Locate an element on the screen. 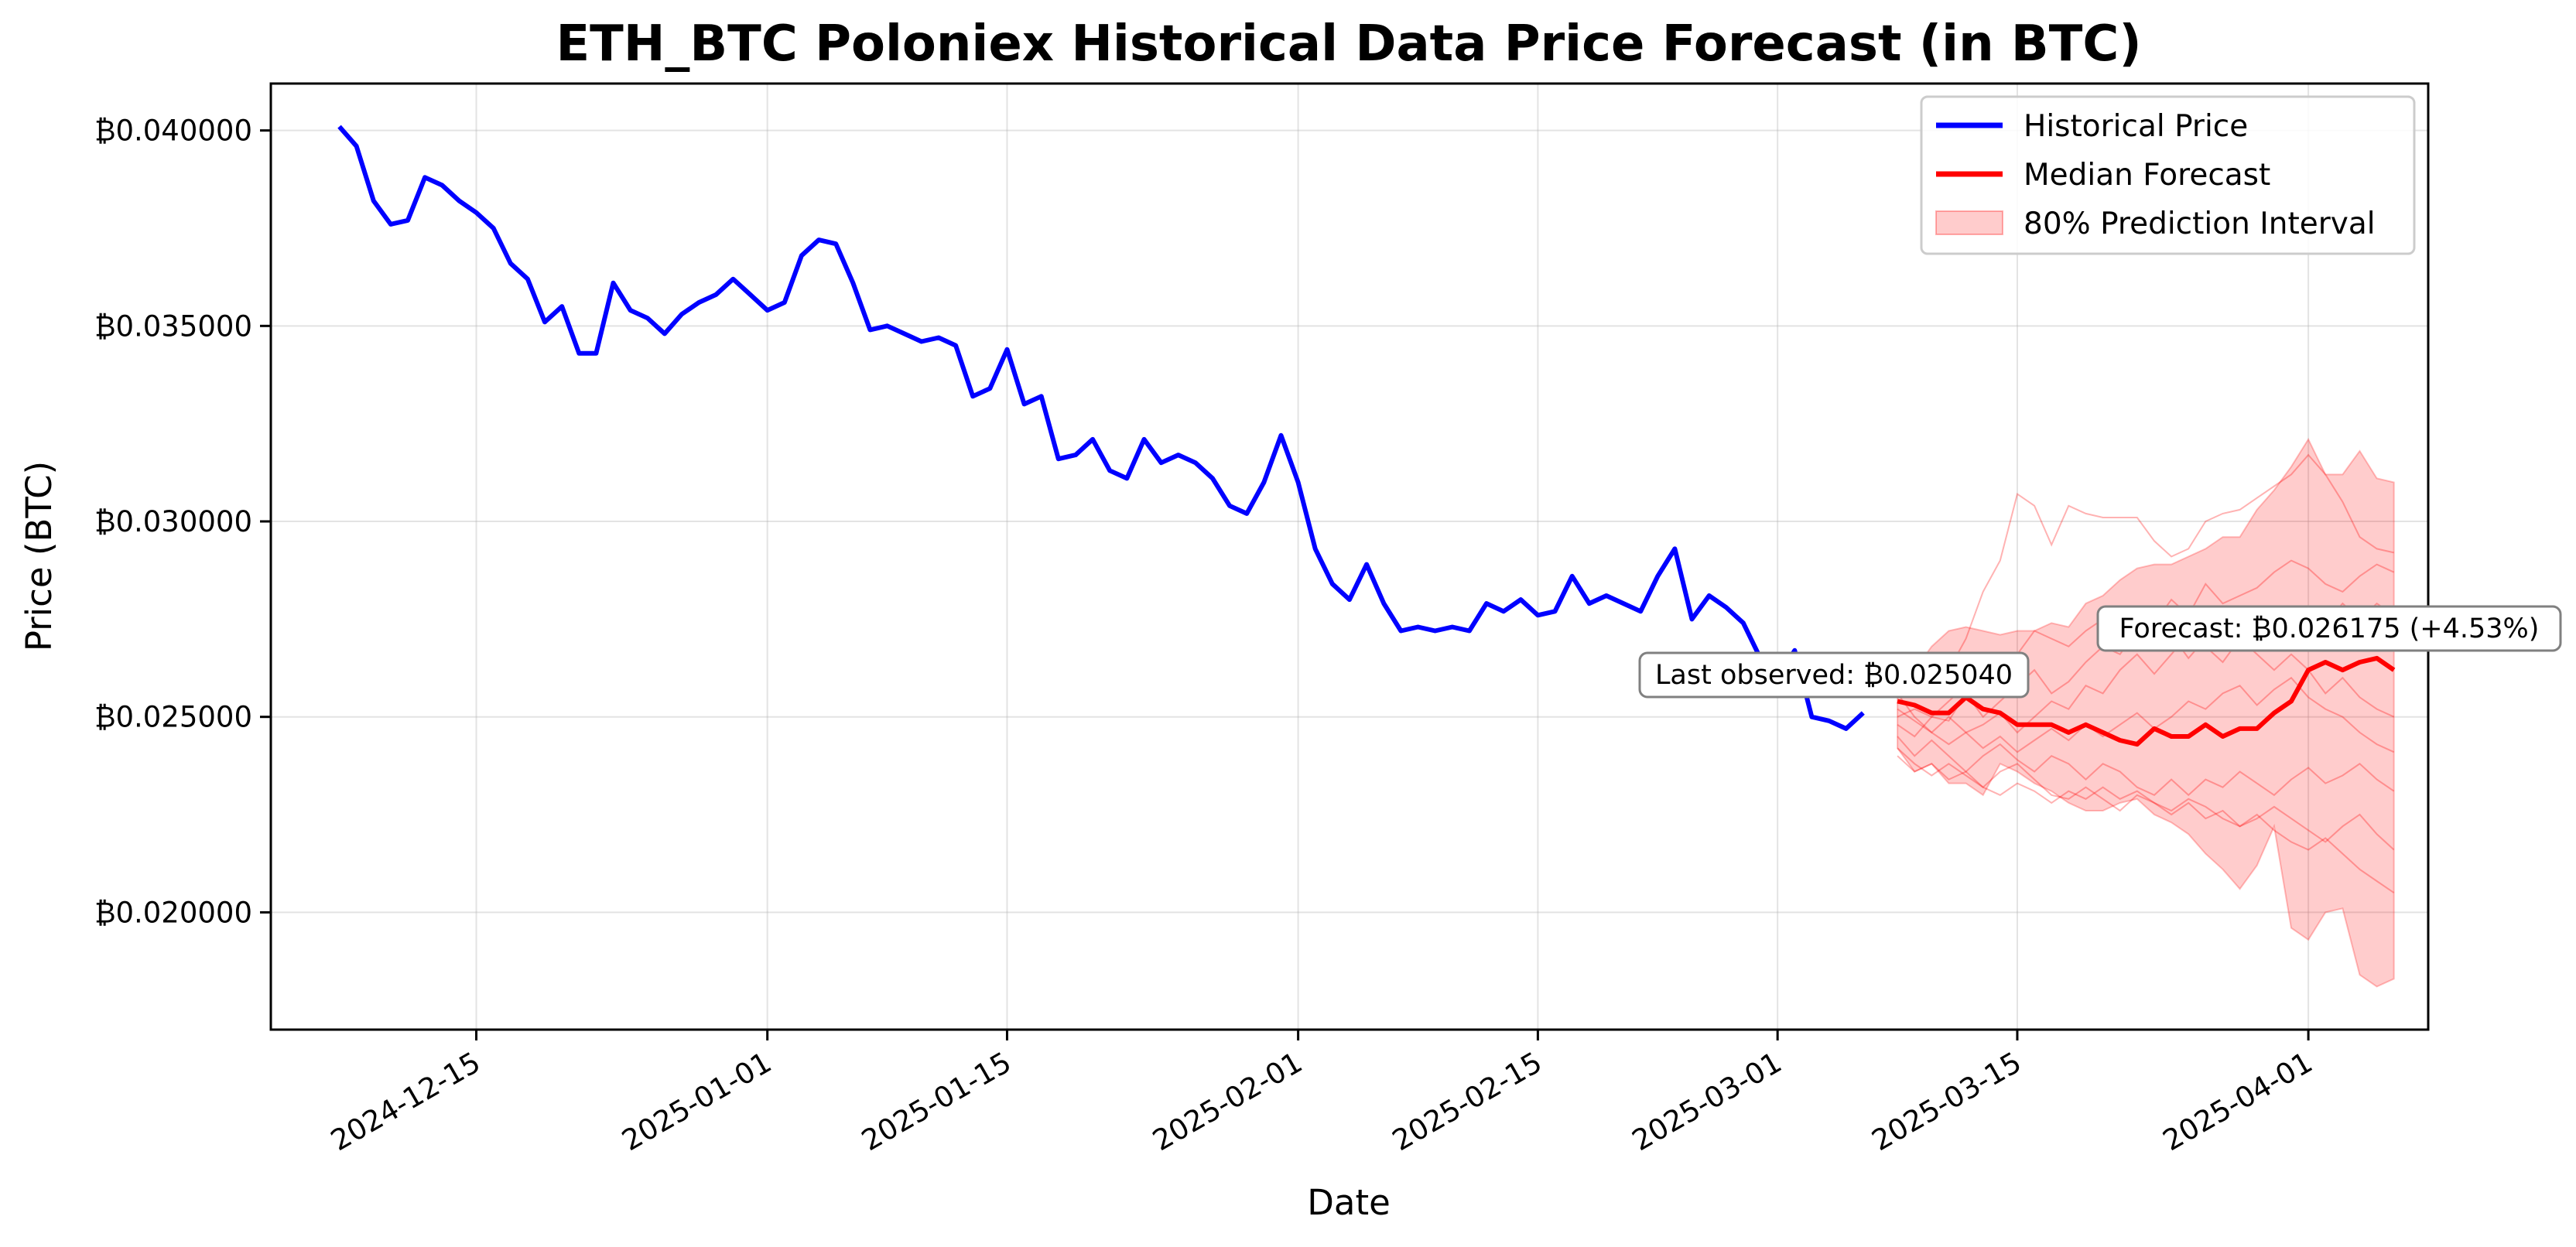  y-tick-label: ₿0.030000 is located at coordinates (173, 521).